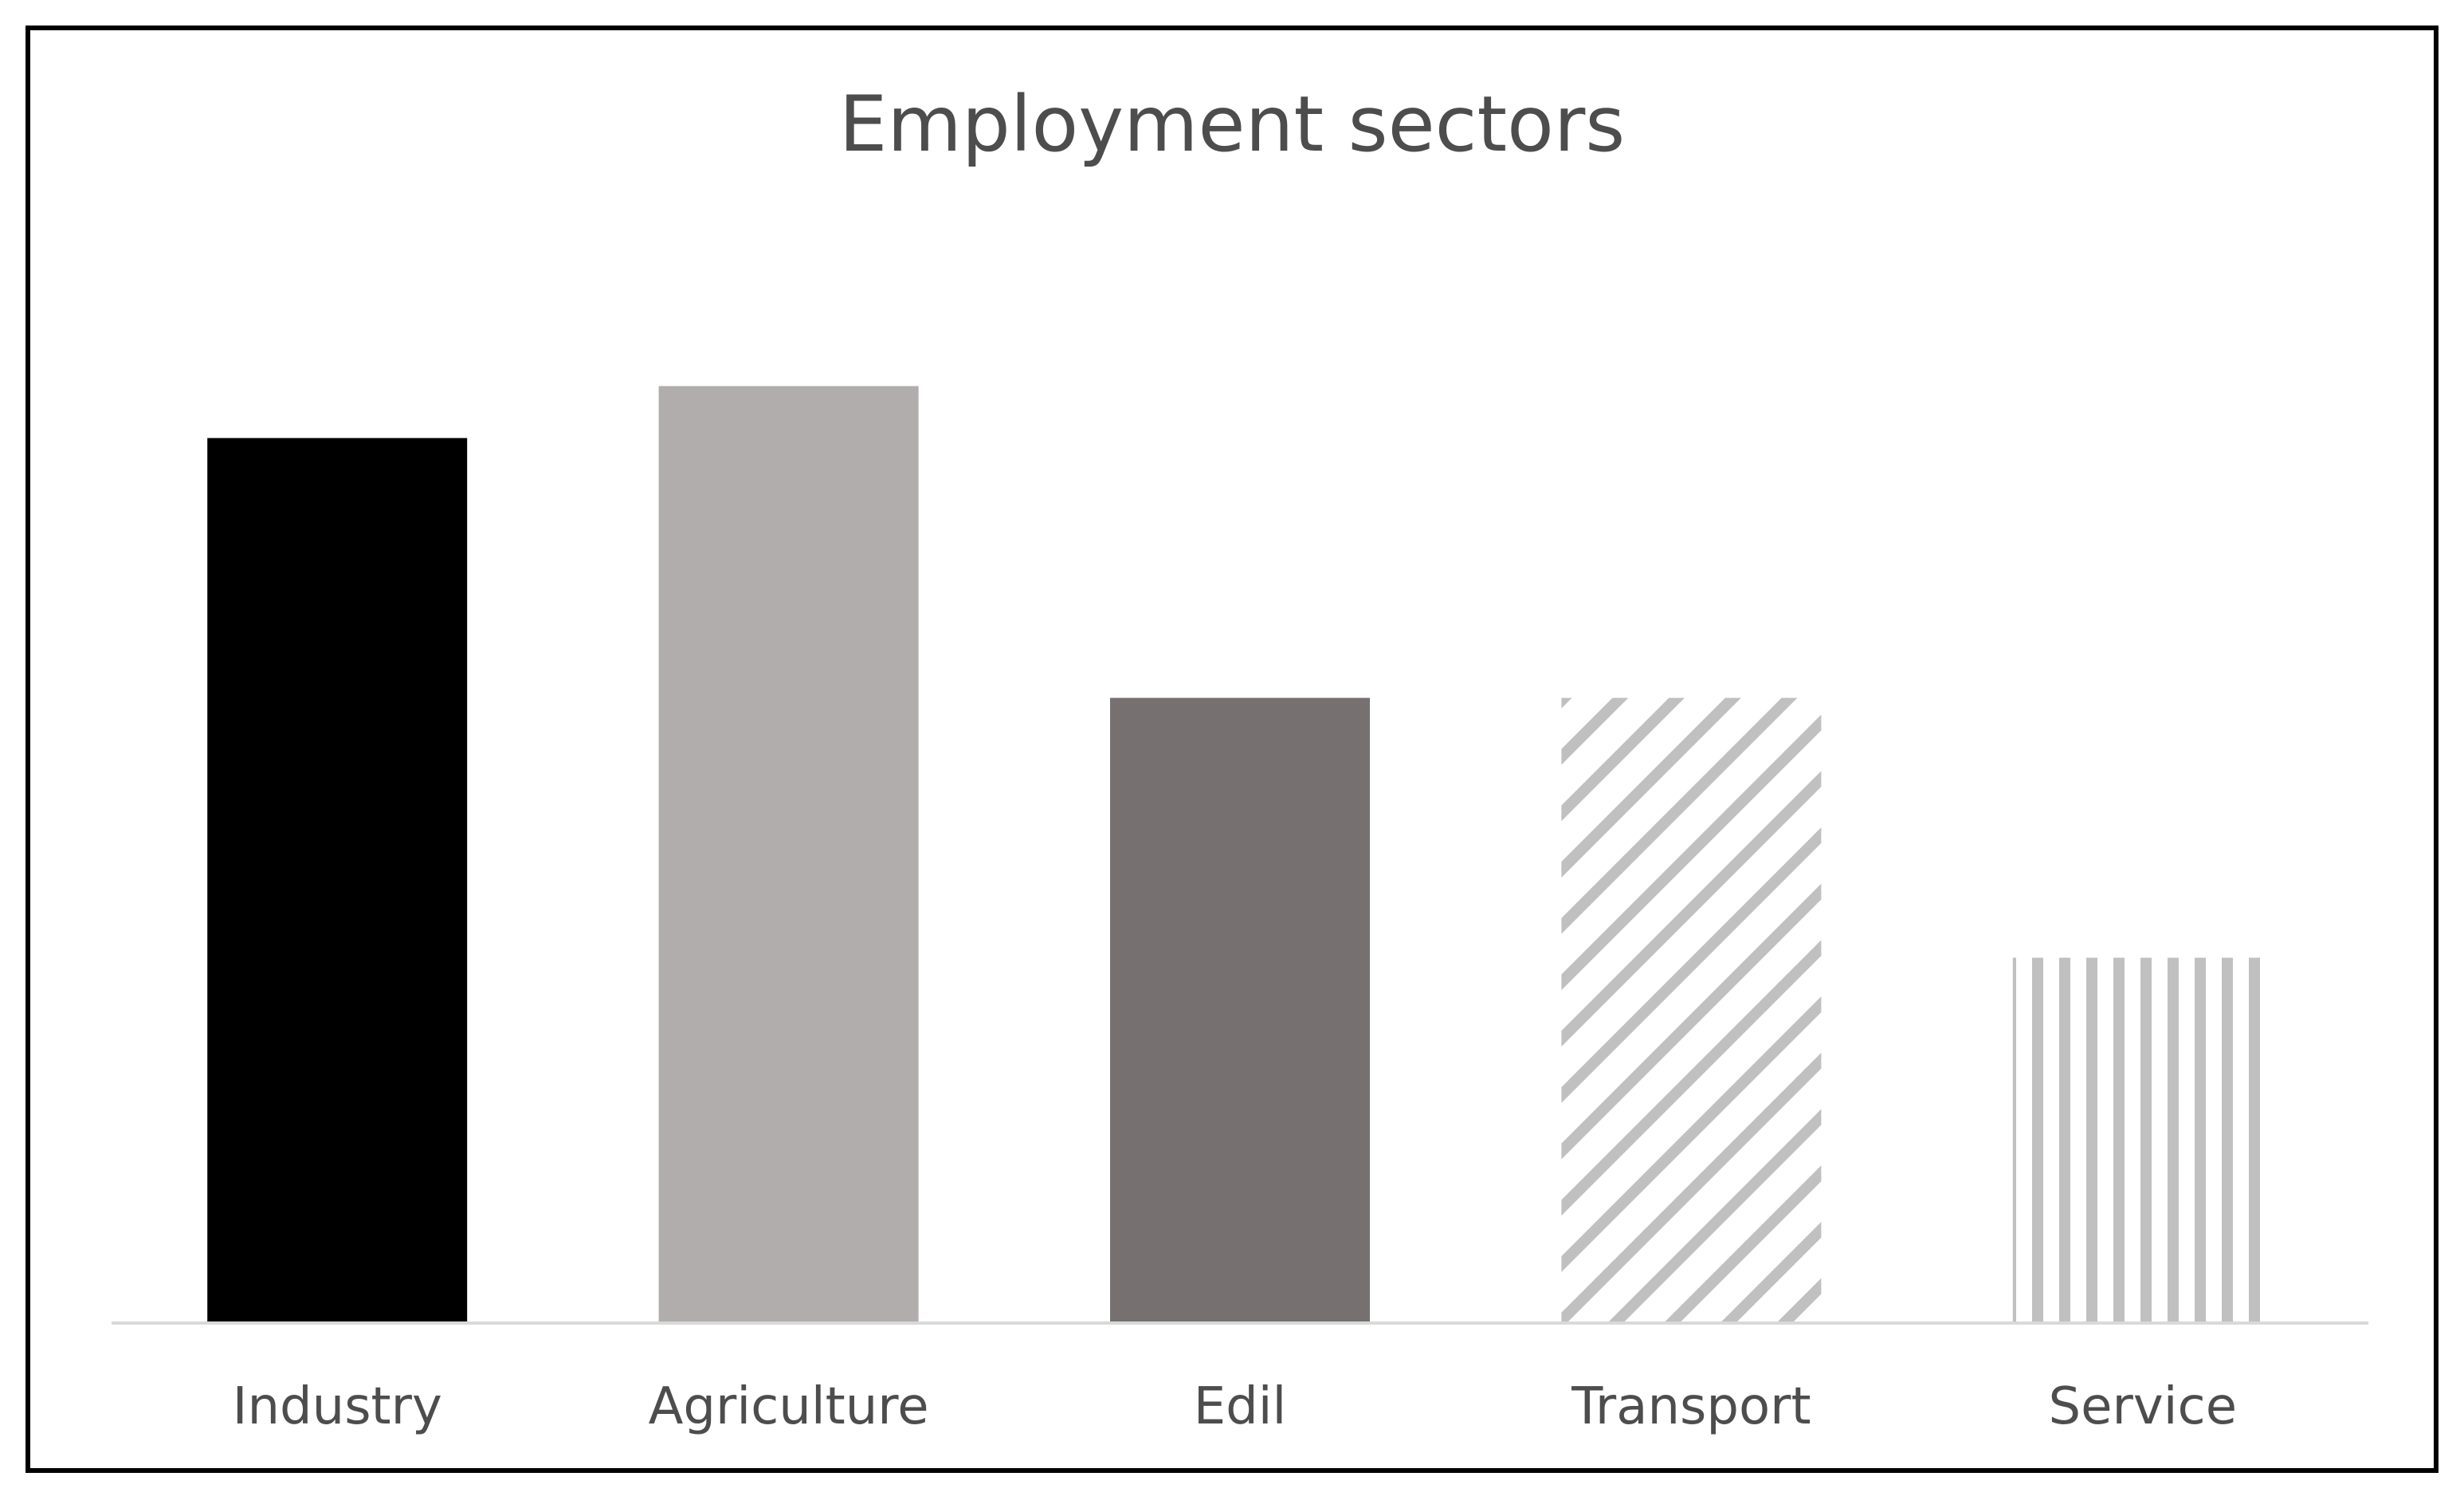  I want to click on category-label-agriculture: Agriculture, so click(789, 1406).